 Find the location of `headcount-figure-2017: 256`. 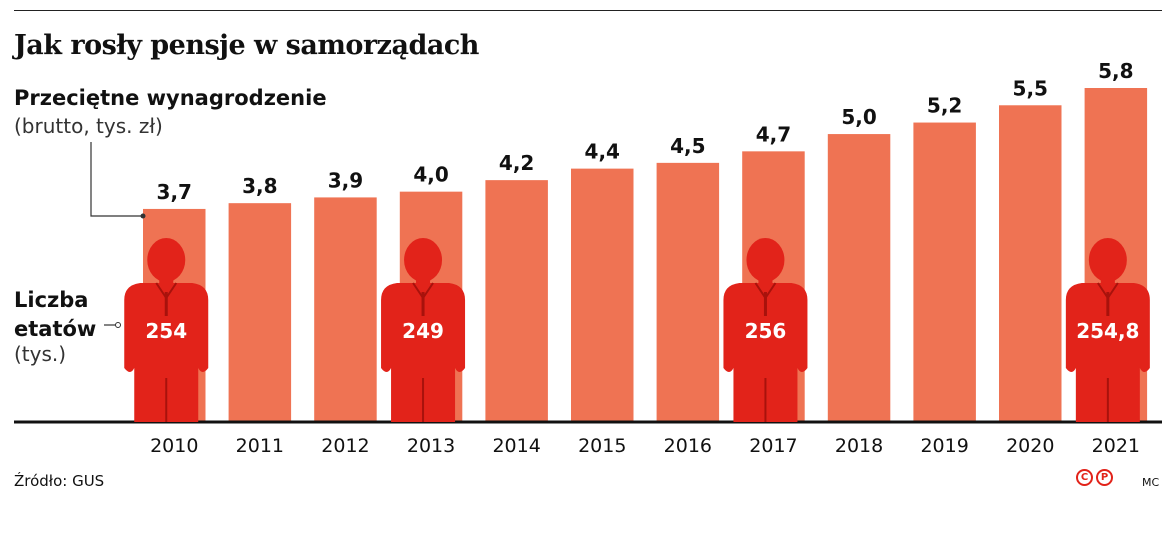

headcount-figure-2017: 256 is located at coordinates (765, 330).